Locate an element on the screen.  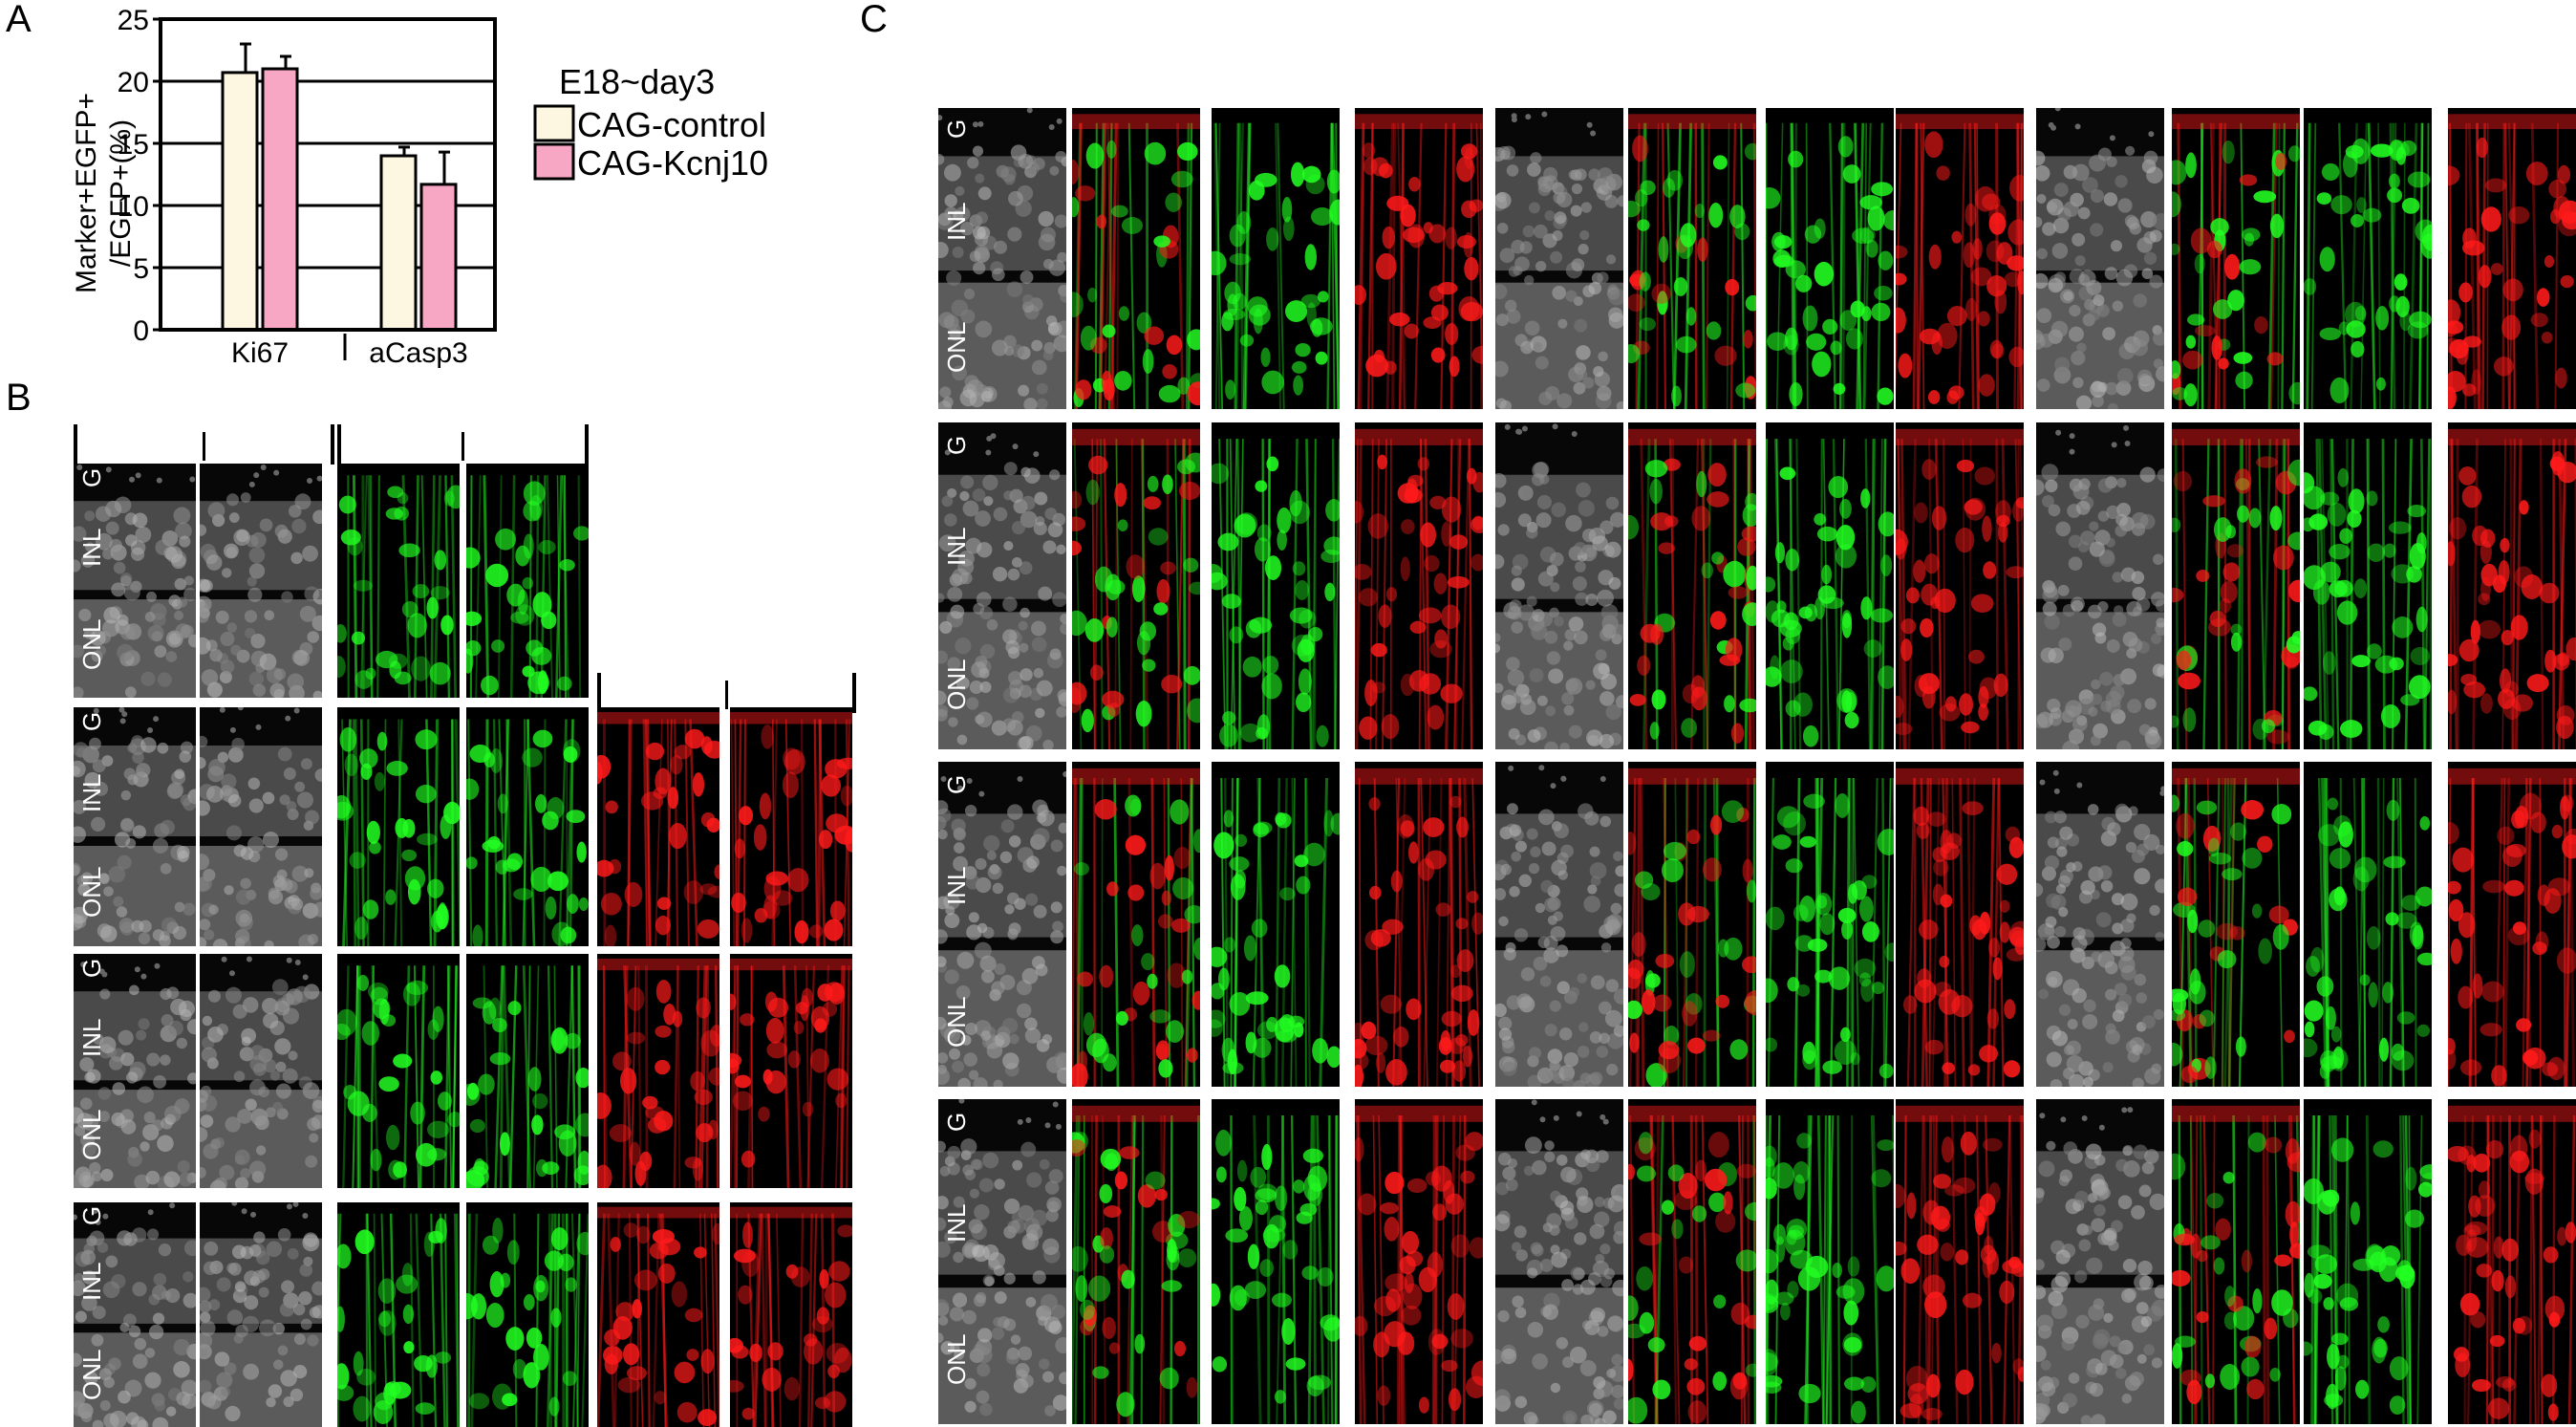
legend-label-kcnj10: CAG-Kcnj10 is located at coordinates (672, 163).